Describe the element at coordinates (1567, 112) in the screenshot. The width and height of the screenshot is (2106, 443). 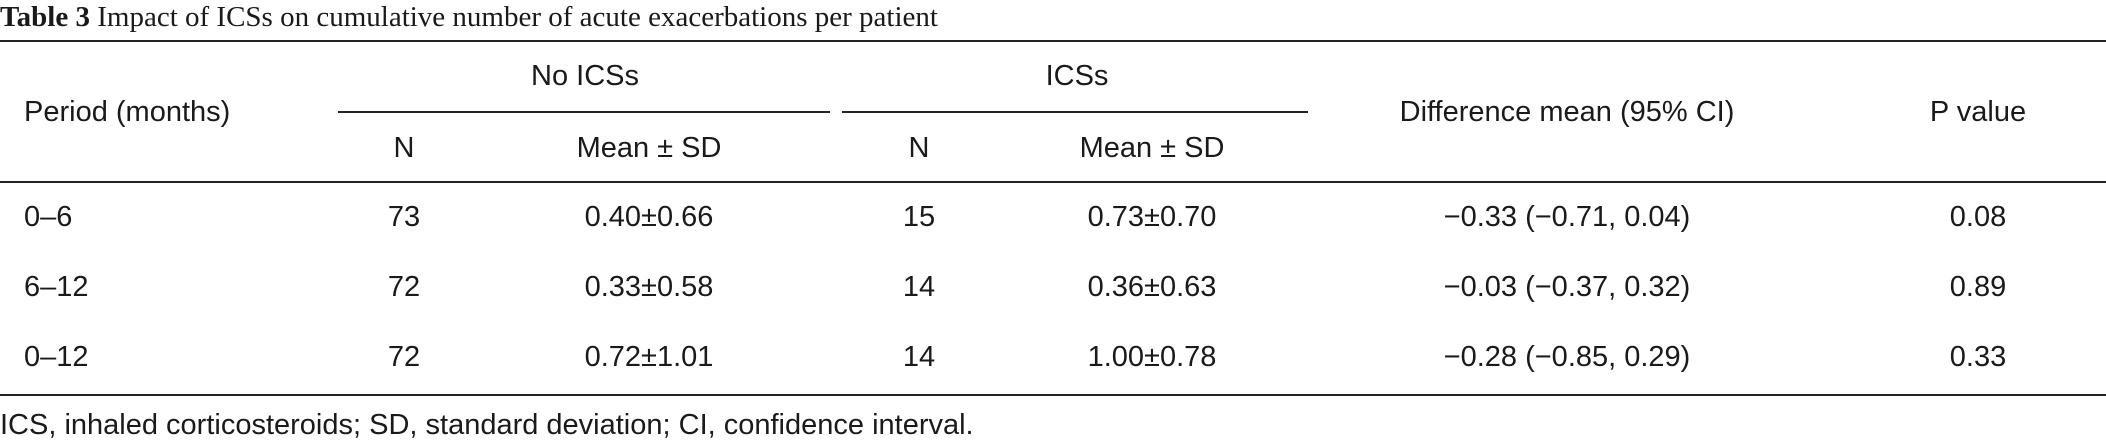
I see `header-difference: Difference mean (95% CI)` at that location.